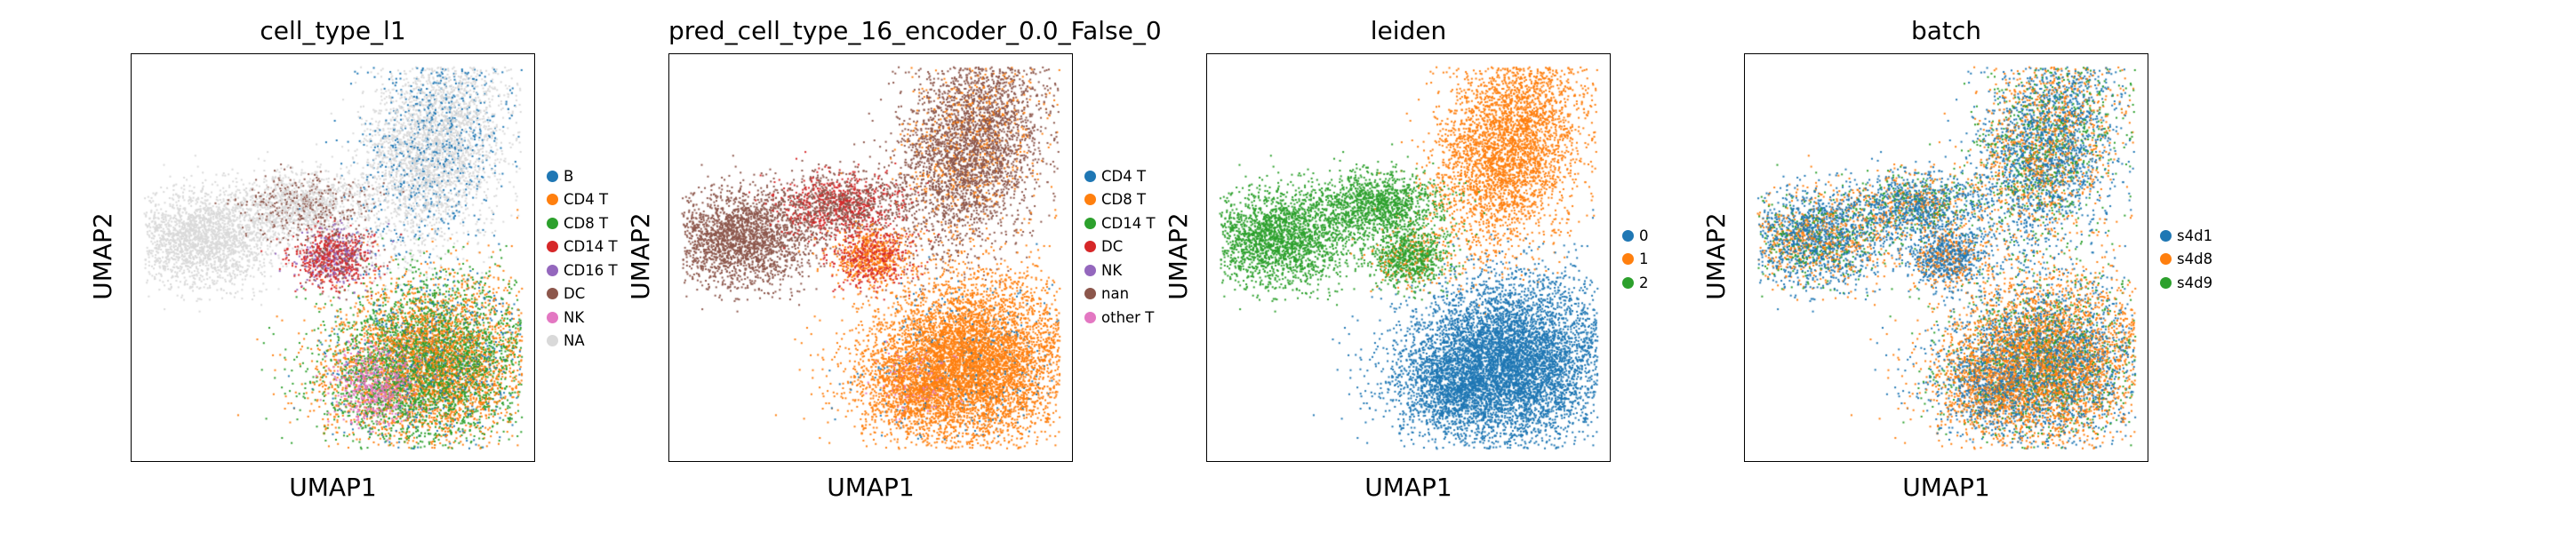  What do you see at coordinates (574, 341) in the screenshot?
I see `legend-label: NA` at bounding box center [574, 341].